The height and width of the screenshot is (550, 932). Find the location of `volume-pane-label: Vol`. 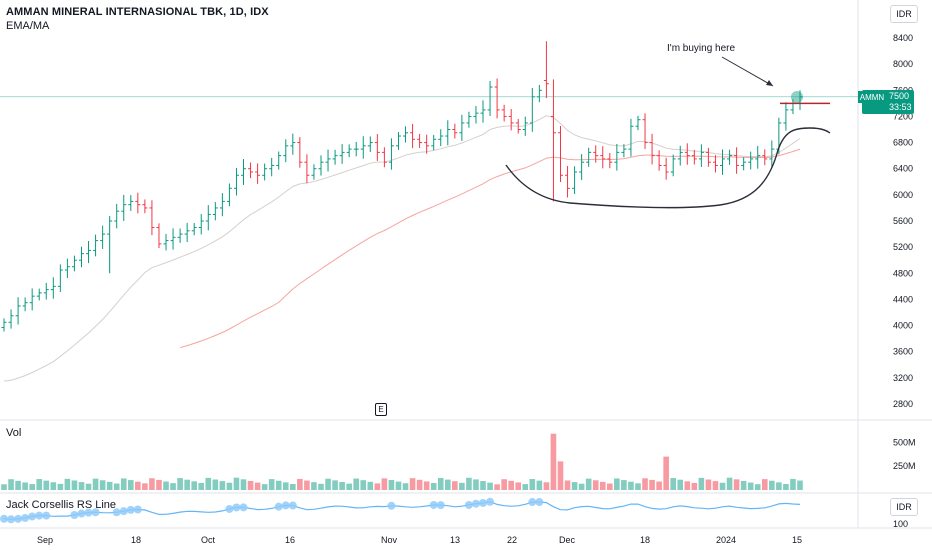

volume-pane-label: Vol is located at coordinates (14, 433).